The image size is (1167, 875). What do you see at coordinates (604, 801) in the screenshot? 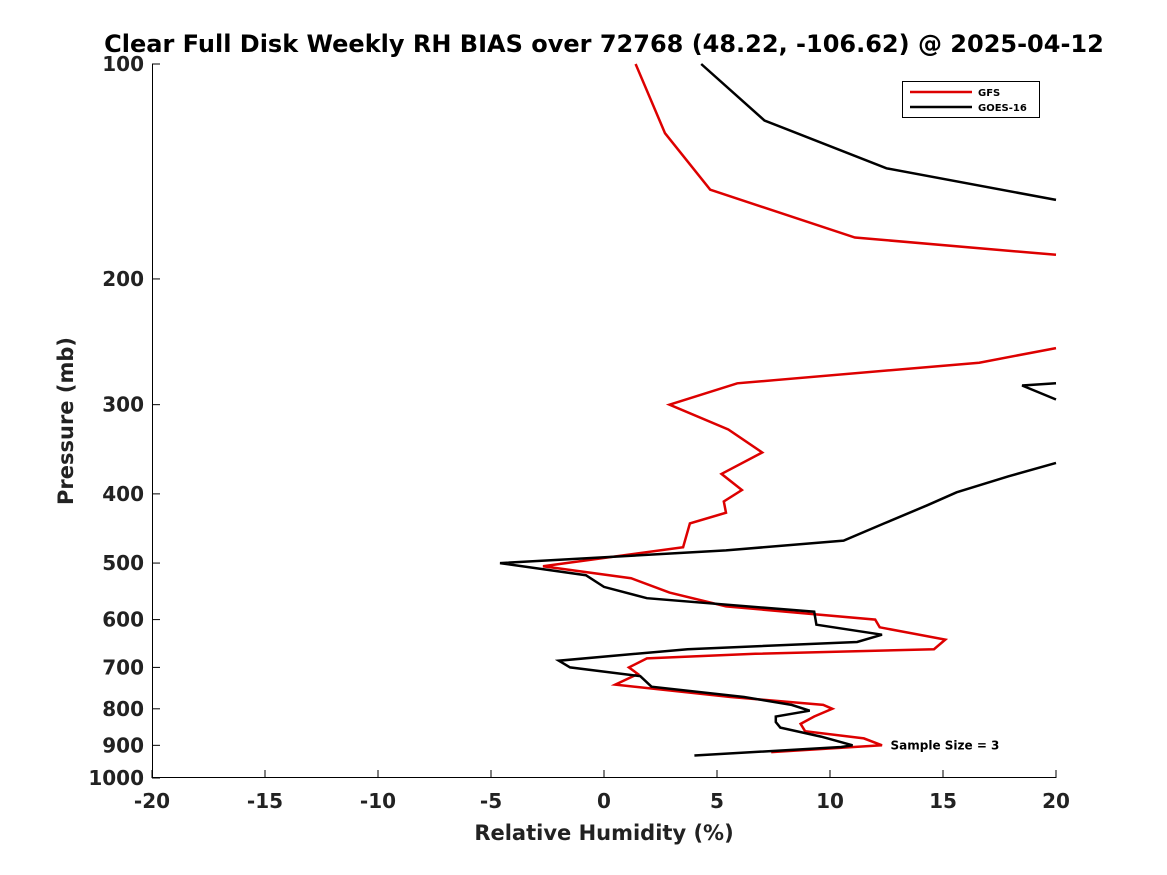
I see `xtick-label-0: 0` at bounding box center [604, 801].